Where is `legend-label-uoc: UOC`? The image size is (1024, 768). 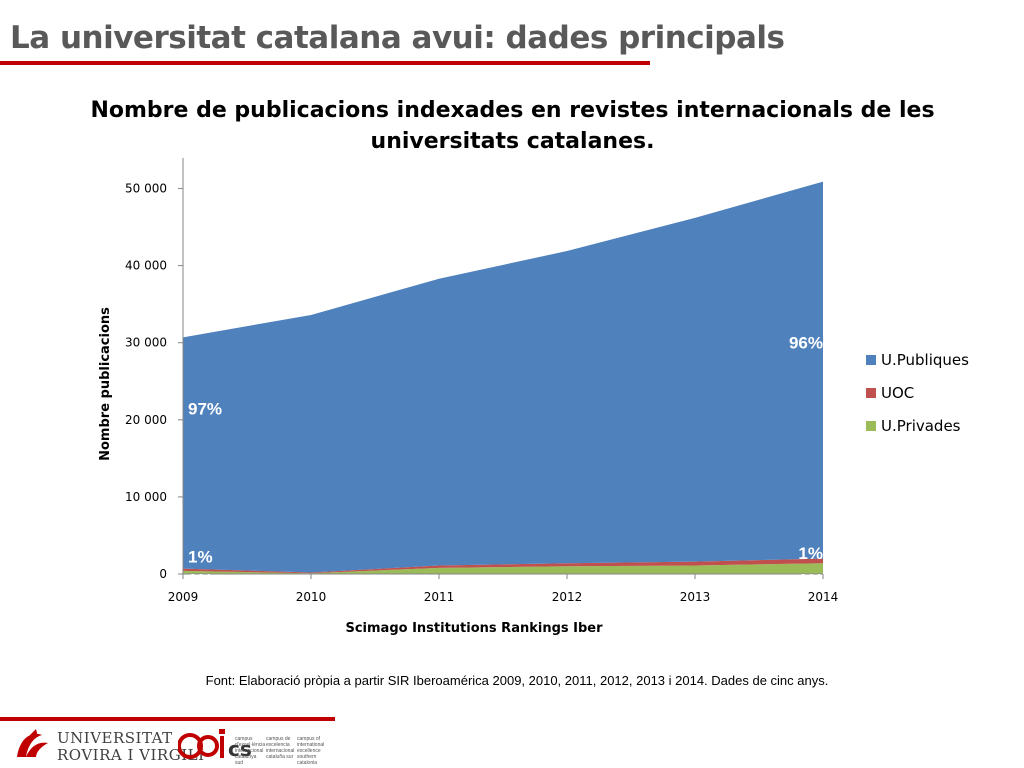 legend-label-uoc: UOC is located at coordinates (897, 393).